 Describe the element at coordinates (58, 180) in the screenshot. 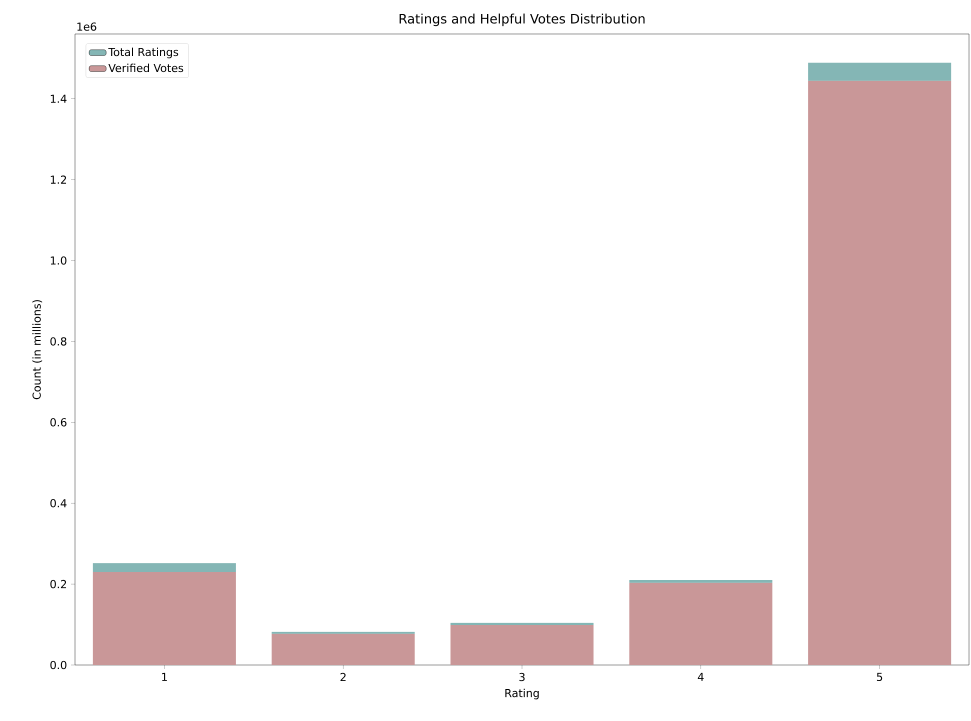

I see `y-tick-label: 1.2` at that location.